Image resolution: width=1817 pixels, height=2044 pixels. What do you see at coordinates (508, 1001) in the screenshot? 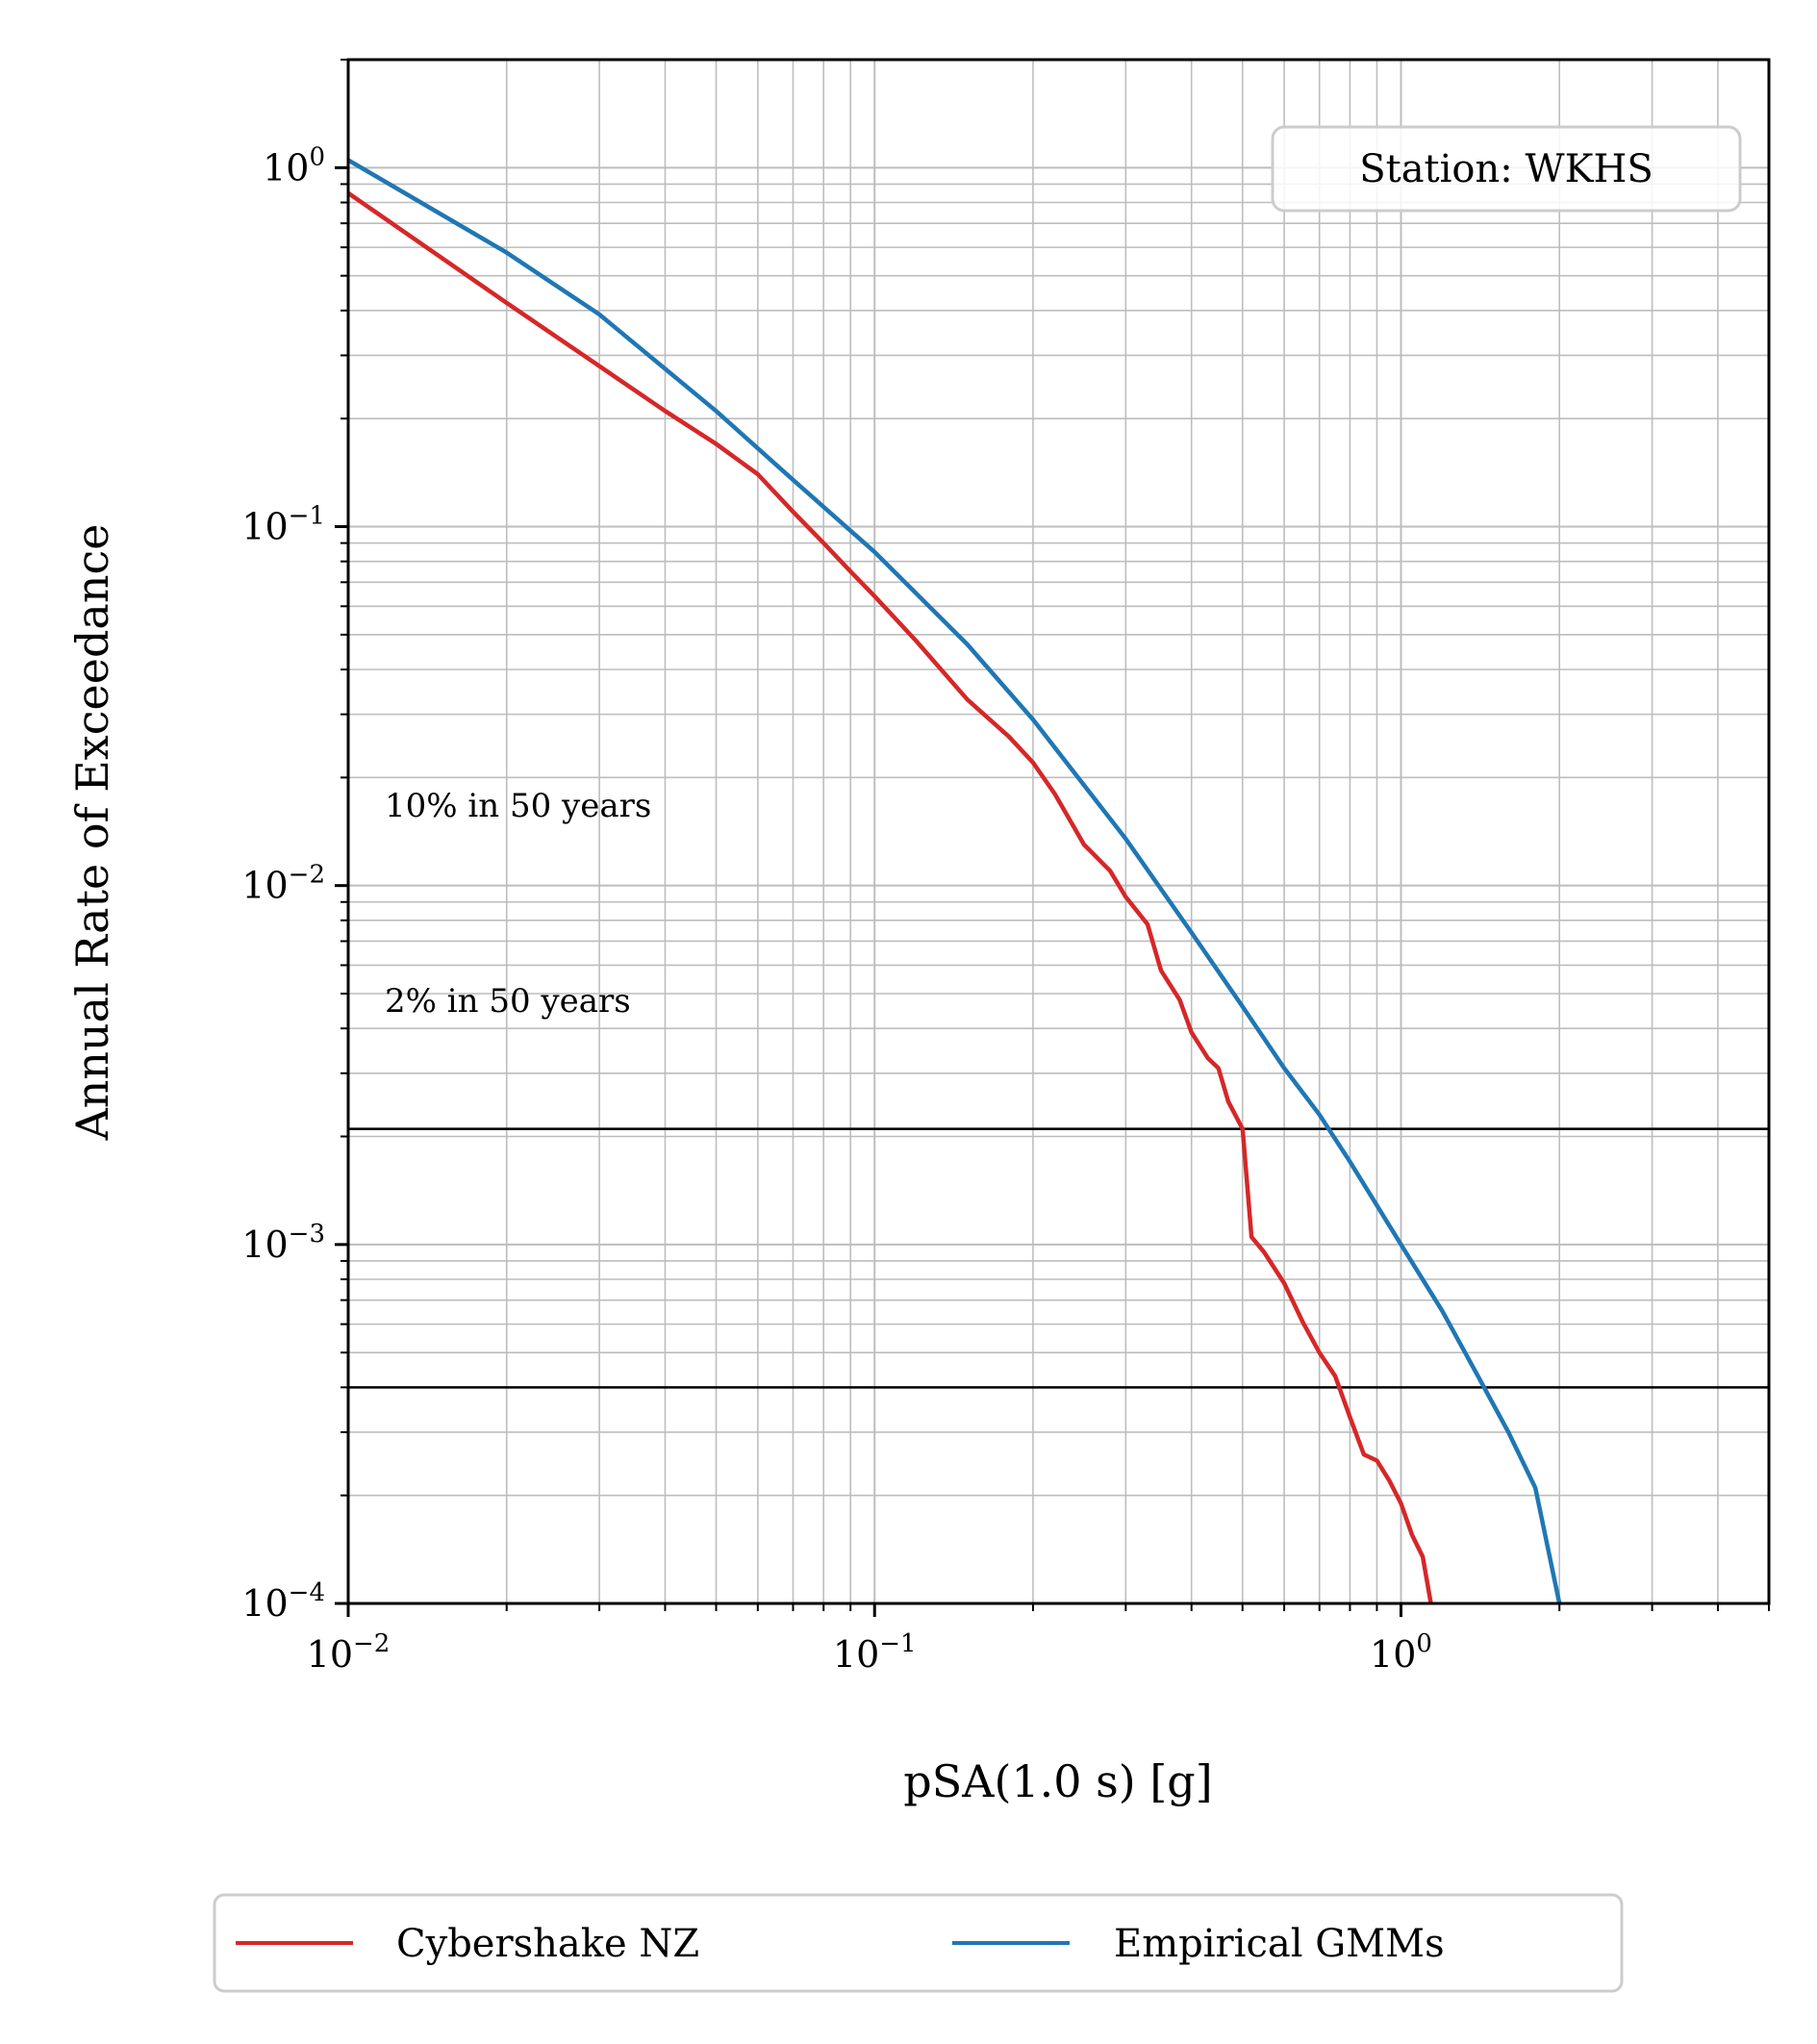
I see `reference-label-2pct: 2% in 50 years` at bounding box center [508, 1001].